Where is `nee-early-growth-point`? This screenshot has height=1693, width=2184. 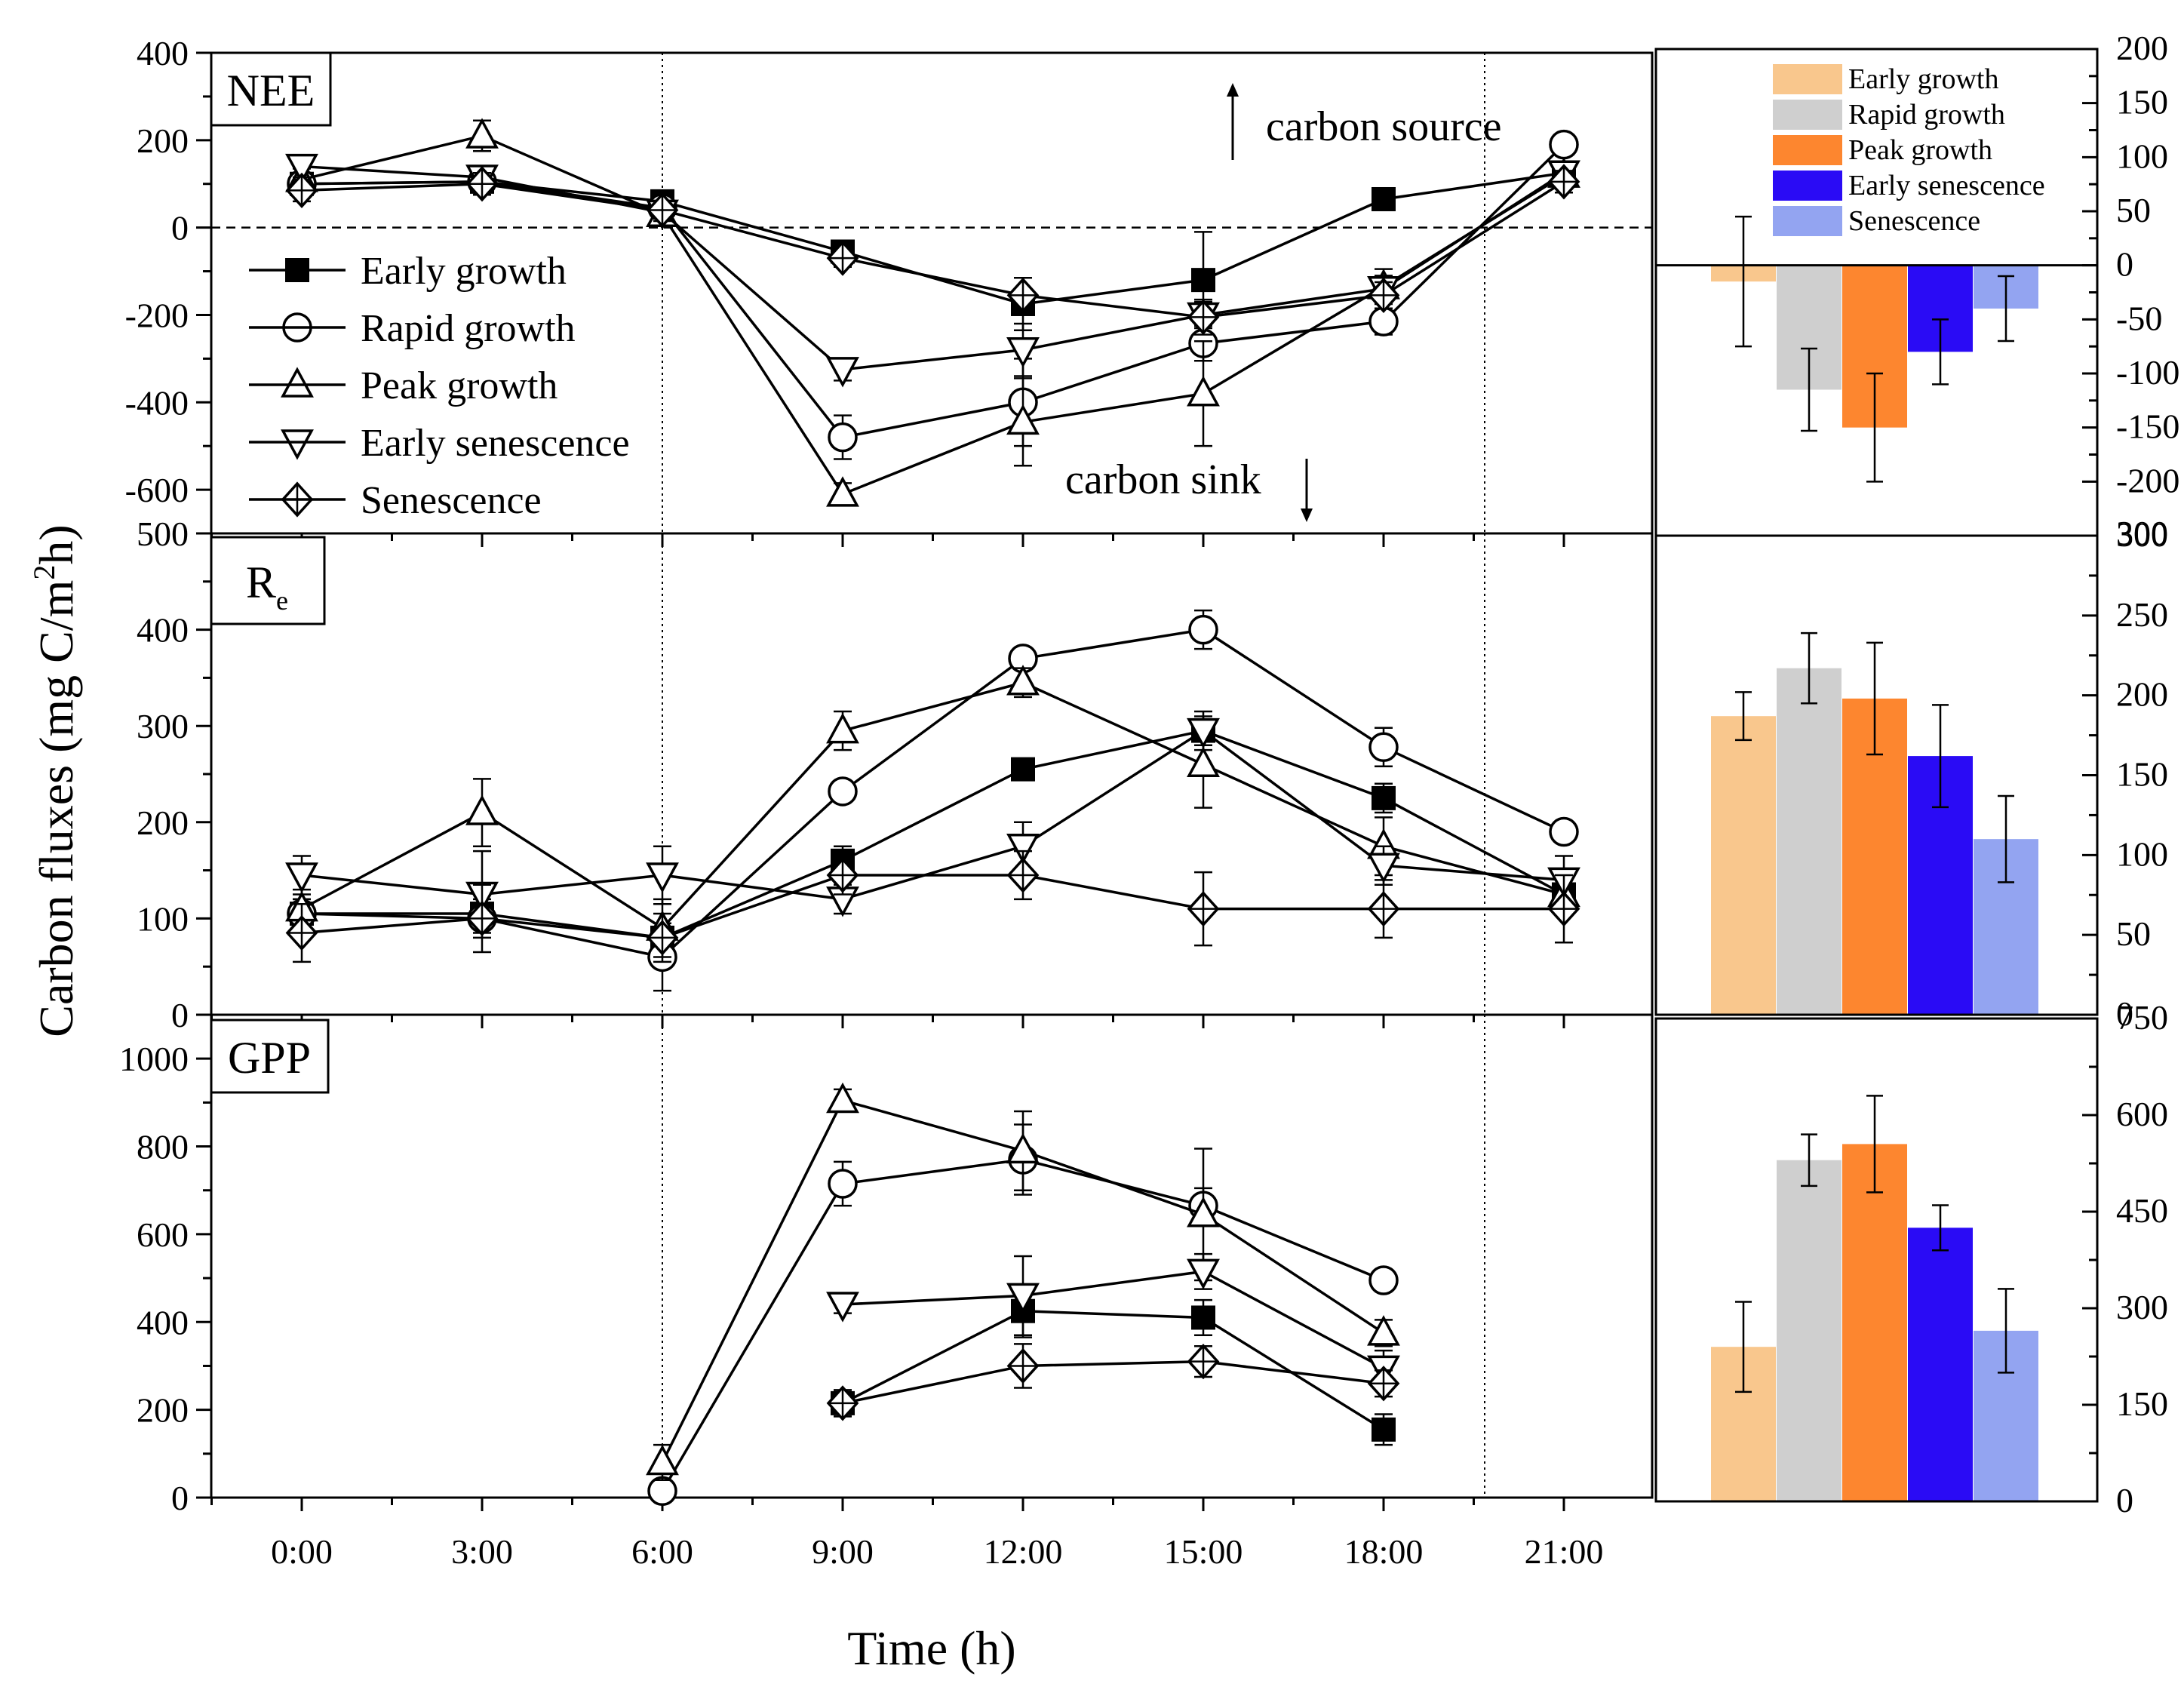 nee-early-growth-point is located at coordinates (1203, 281).